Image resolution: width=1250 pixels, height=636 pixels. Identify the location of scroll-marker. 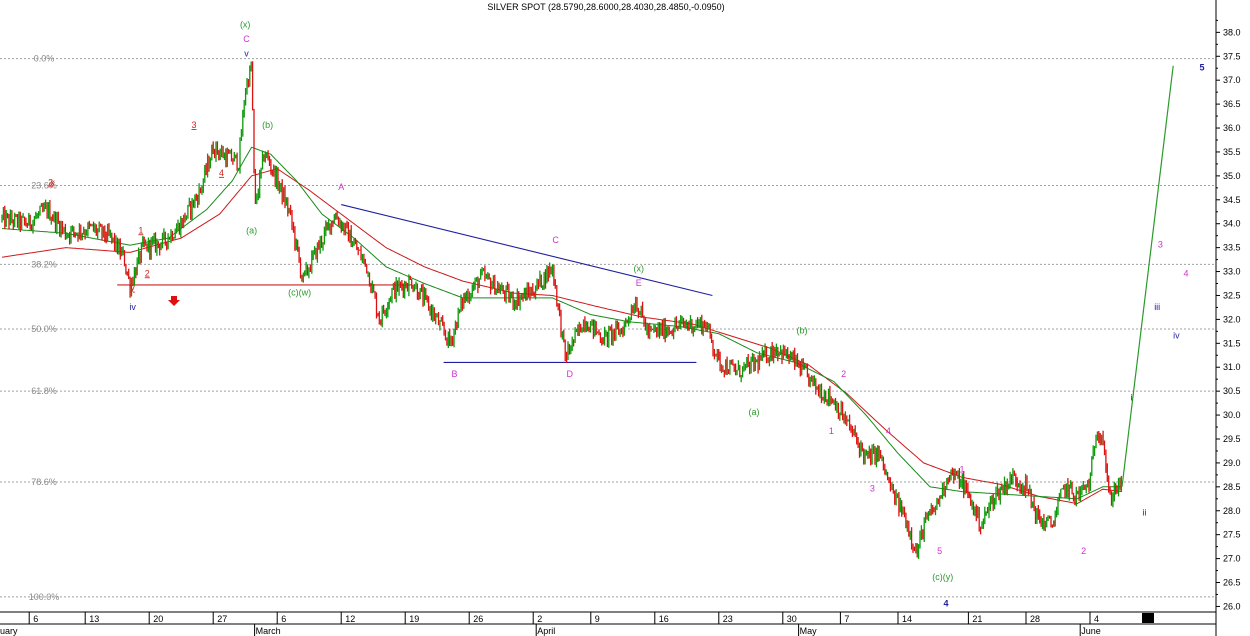
(1148, 618).